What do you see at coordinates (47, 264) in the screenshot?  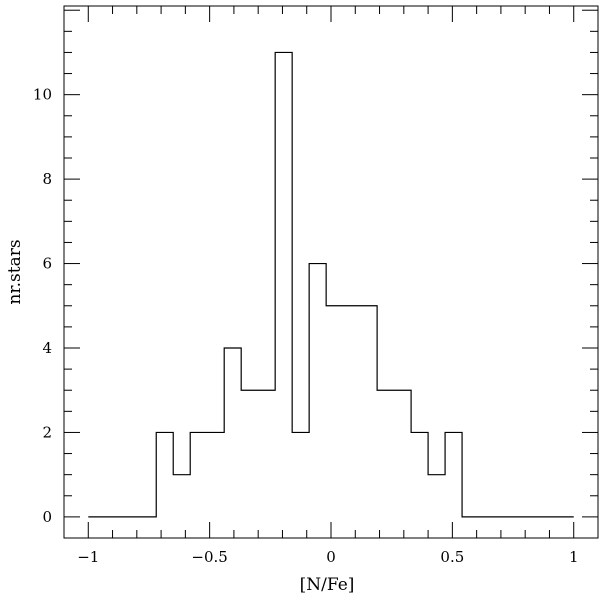 I see `y-tick-label: 6` at bounding box center [47, 264].